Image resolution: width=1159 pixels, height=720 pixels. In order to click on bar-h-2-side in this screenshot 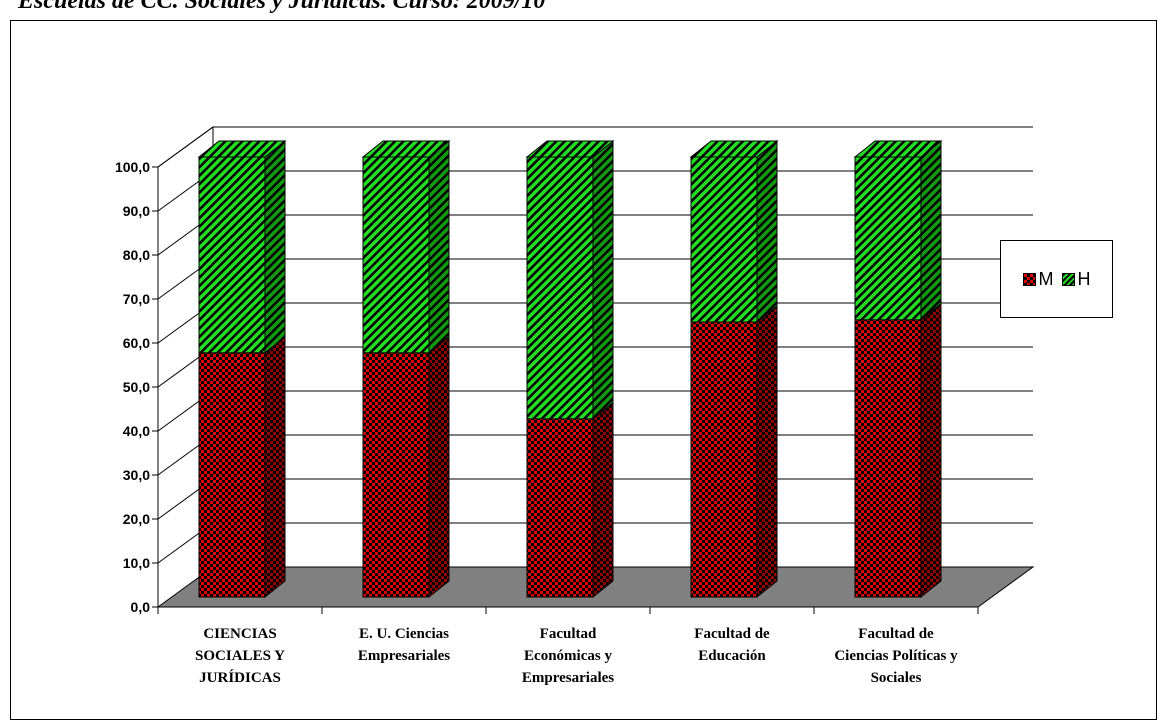, I will do `click(439, 246)`.